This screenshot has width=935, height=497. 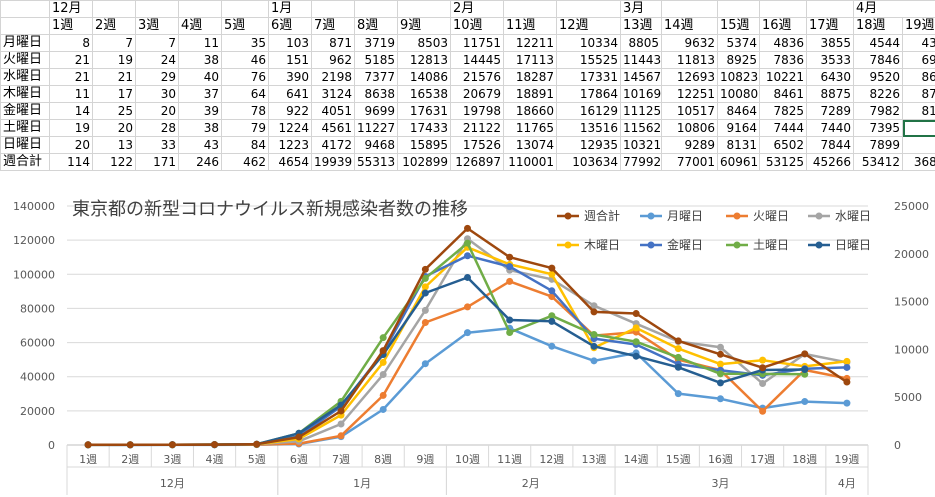 I want to click on week-header-cell: 9週, so click(x=424, y=26).